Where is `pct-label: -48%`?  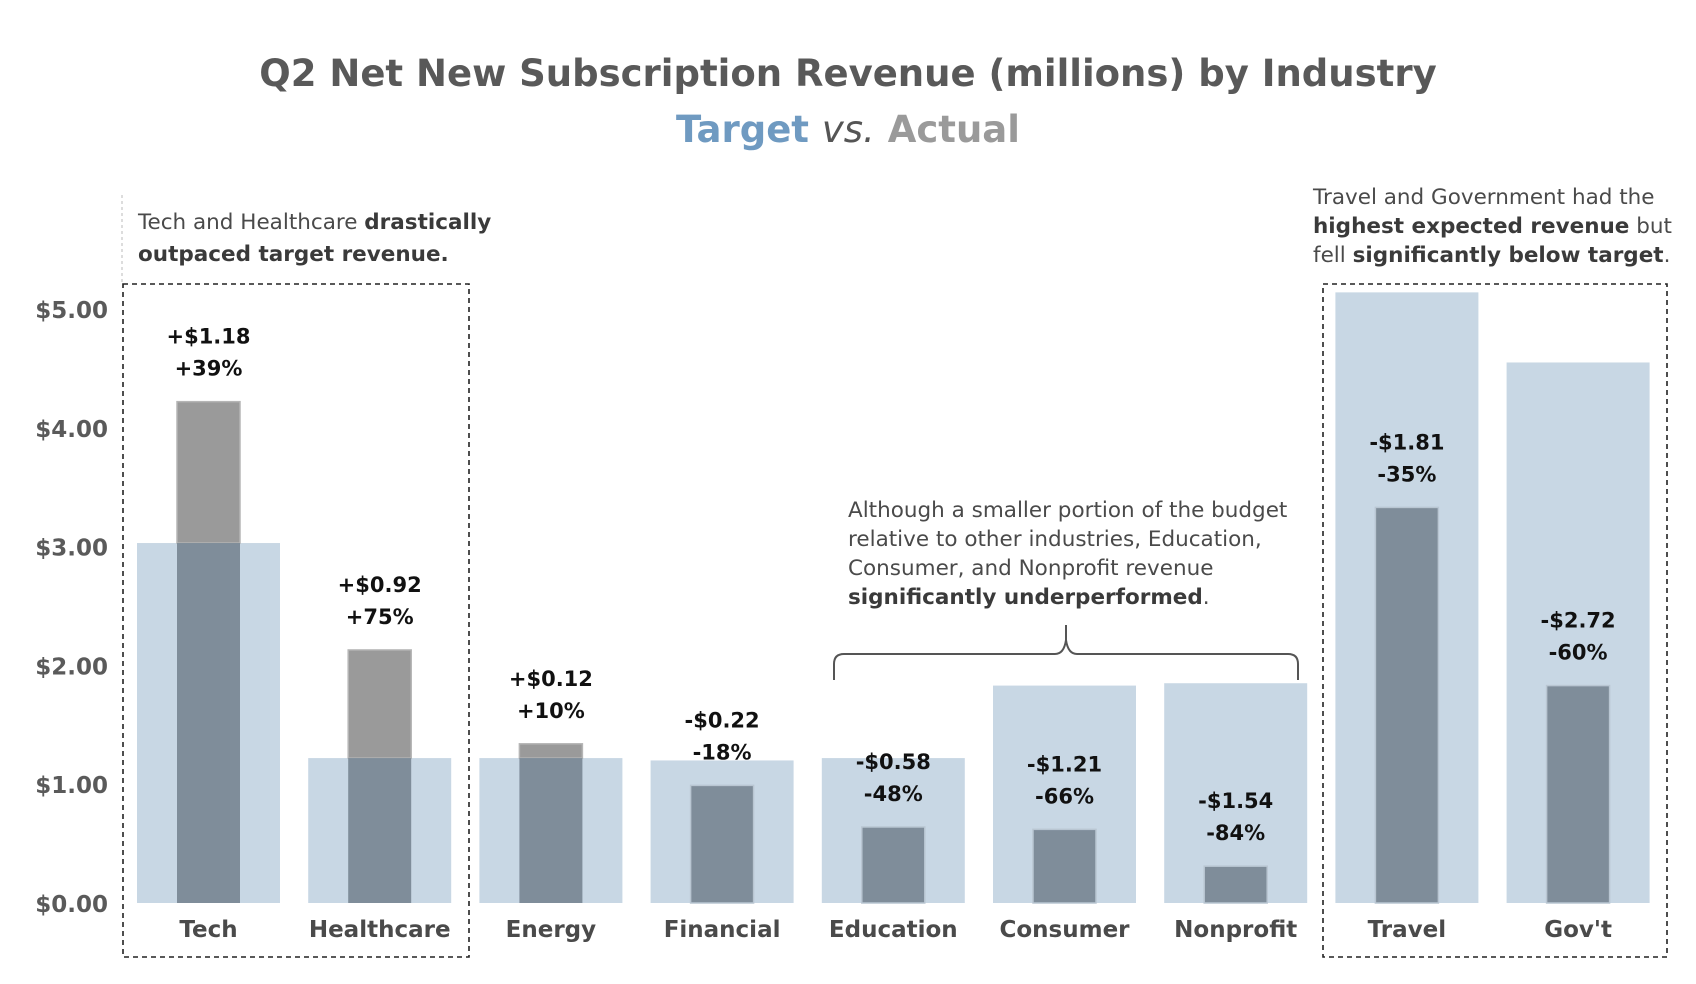 pct-label: -48% is located at coordinates (893, 794).